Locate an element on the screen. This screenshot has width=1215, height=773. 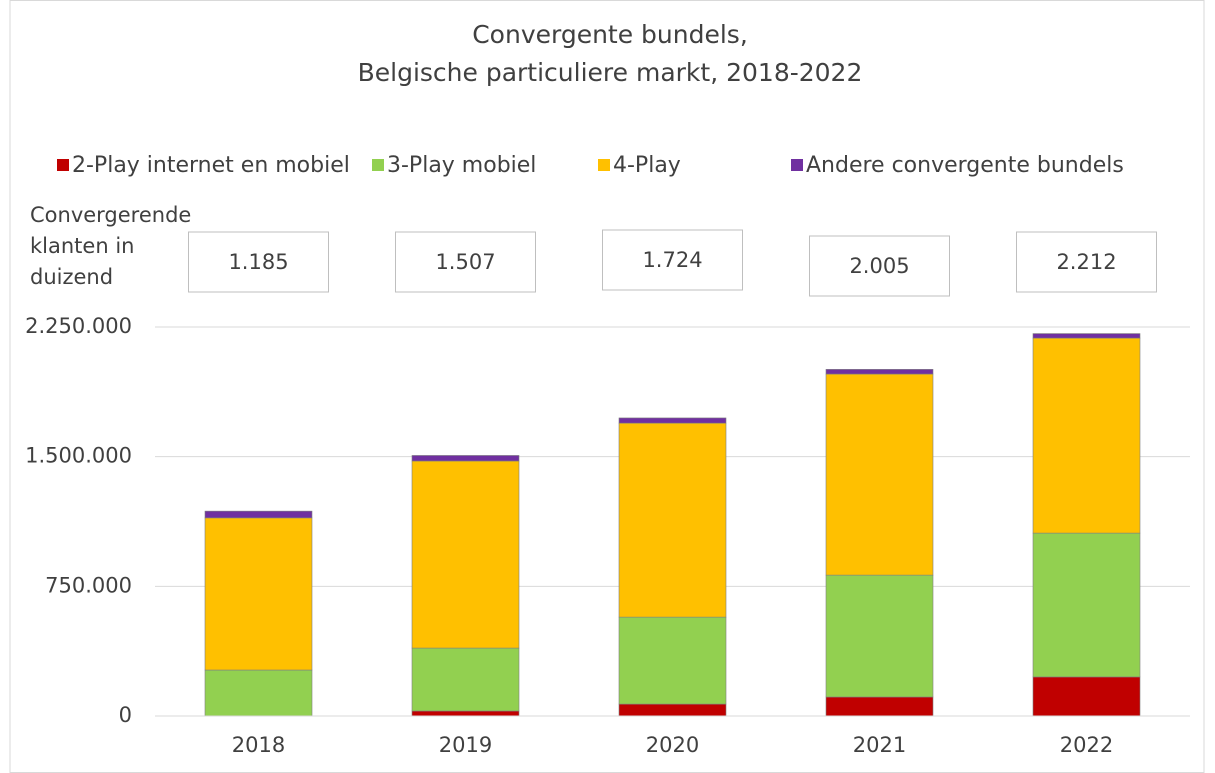
total-label: 1.724 is located at coordinates (672, 260).